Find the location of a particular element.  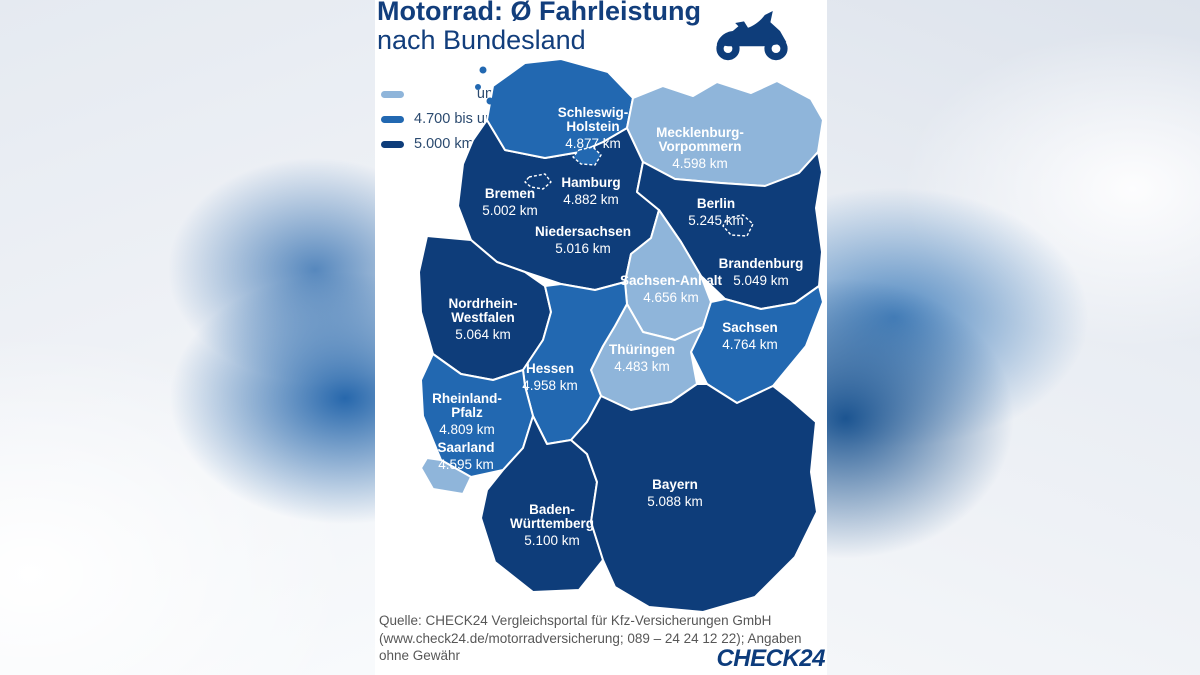

motorcycle-body is located at coordinates (751, 29).